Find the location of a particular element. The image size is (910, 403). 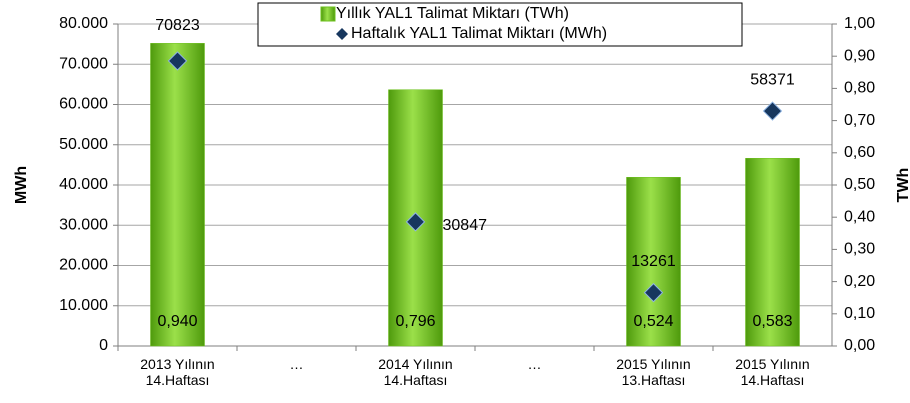

bar-label: 0,940 is located at coordinates (177, 321).